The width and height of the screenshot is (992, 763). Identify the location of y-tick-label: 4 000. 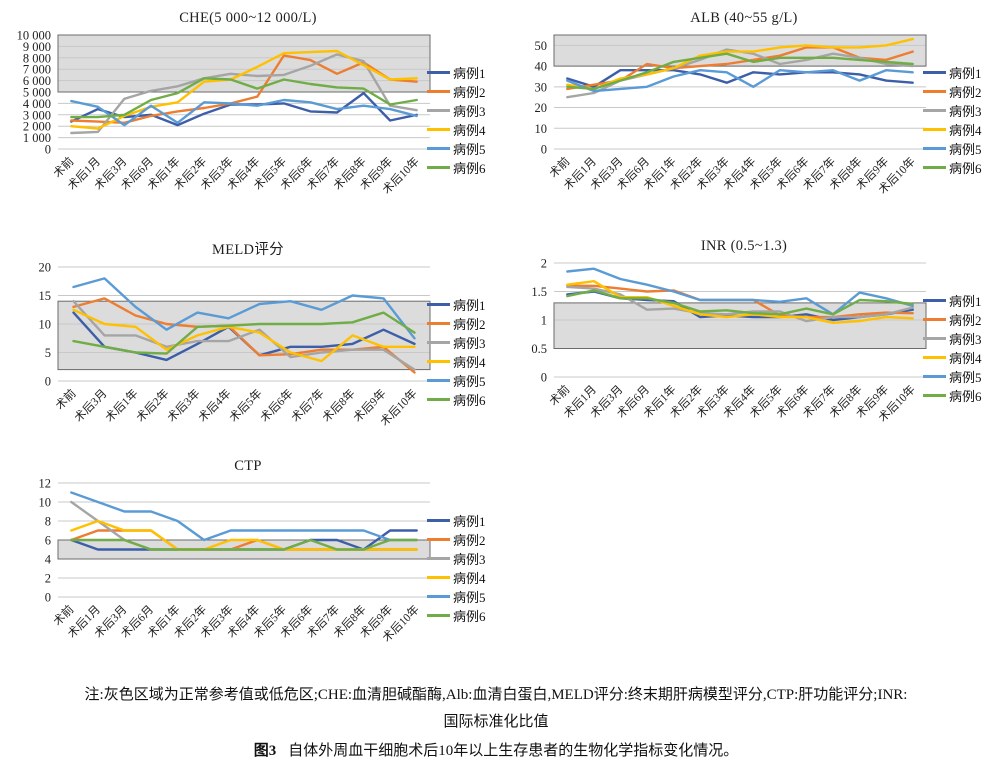
(37, 104).